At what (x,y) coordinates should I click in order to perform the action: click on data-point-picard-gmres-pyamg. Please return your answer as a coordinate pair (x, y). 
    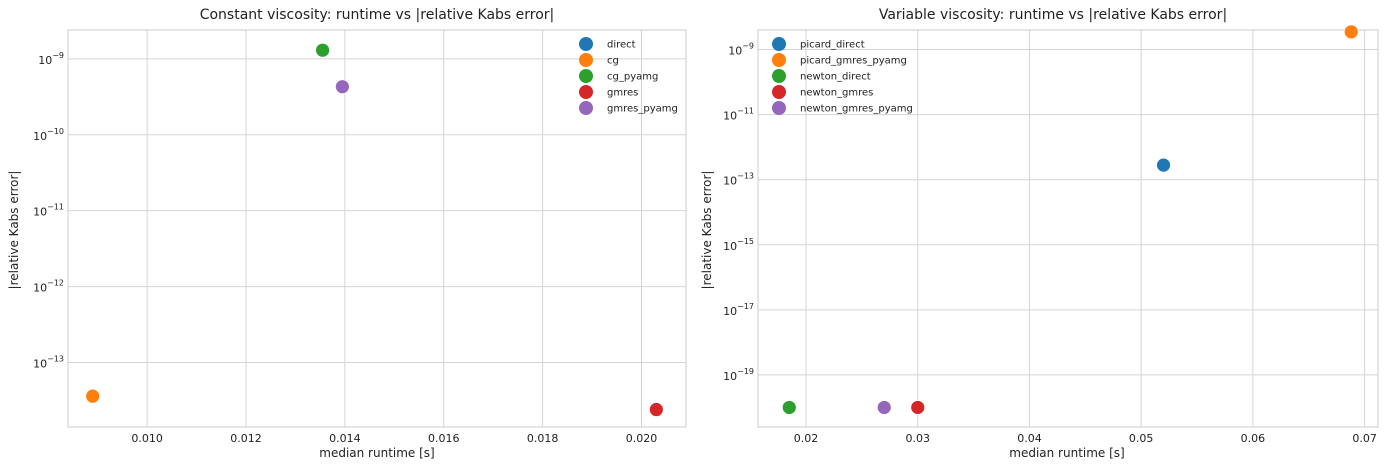
    Looking at the image, I should click on (1351, 32).